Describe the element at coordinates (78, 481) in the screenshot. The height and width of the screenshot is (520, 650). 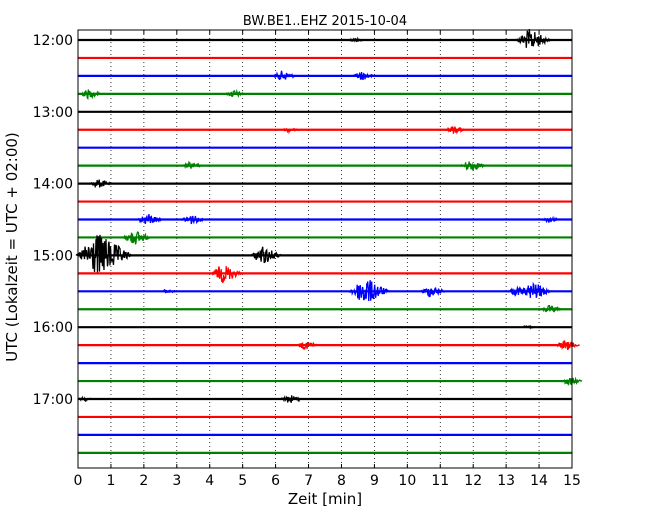
I see `x-tick-label: 0` at that location.